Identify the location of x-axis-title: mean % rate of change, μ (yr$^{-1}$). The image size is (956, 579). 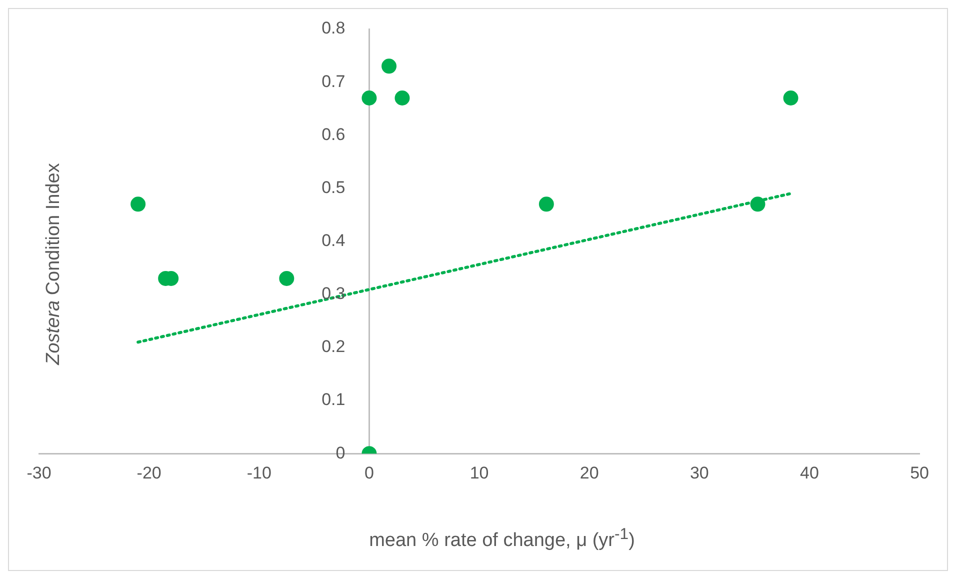
(502, 539).